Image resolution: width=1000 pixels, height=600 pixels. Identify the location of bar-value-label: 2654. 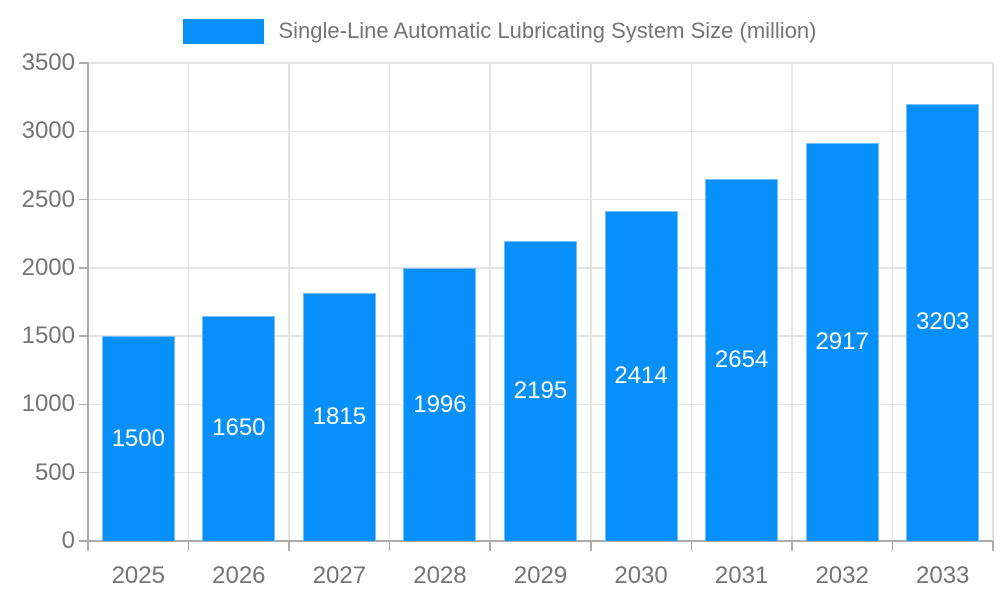
(741, 359).